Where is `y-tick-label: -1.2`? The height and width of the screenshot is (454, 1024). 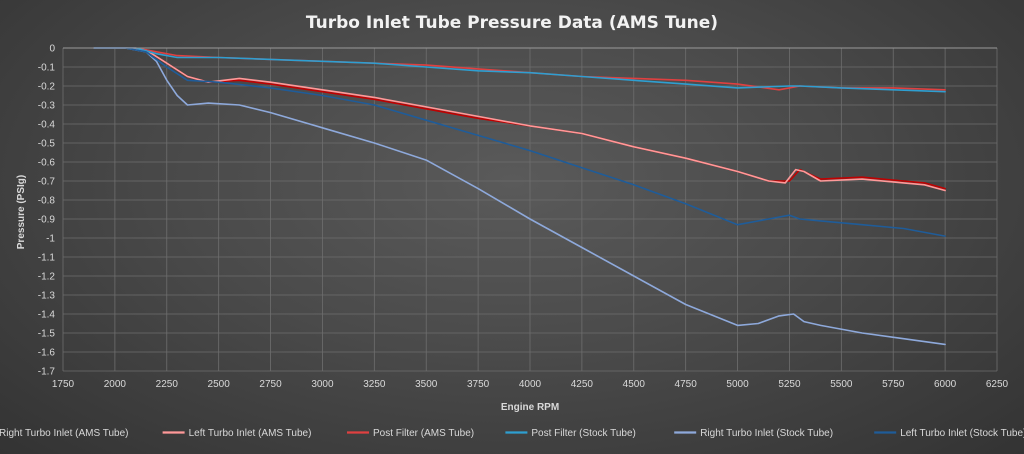
y-tick-label: -1.2 is located at coordinates (47, 277).